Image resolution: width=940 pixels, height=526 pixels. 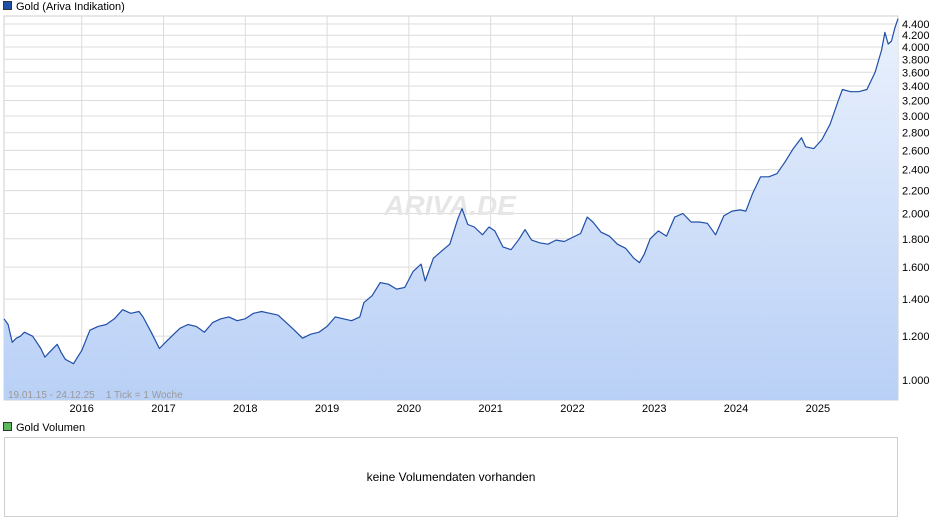 What do you see at coordinates (916, 268) in the screenshot?
I see `y-tick-label: 1.600` at bounding box center [916, 268].